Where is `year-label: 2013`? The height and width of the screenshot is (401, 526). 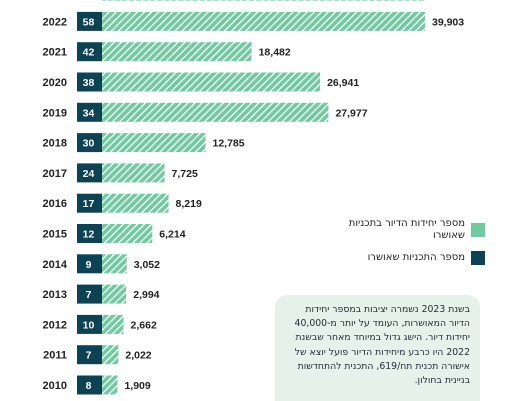 year-label: 2013 is located at coordinates (55, 295).